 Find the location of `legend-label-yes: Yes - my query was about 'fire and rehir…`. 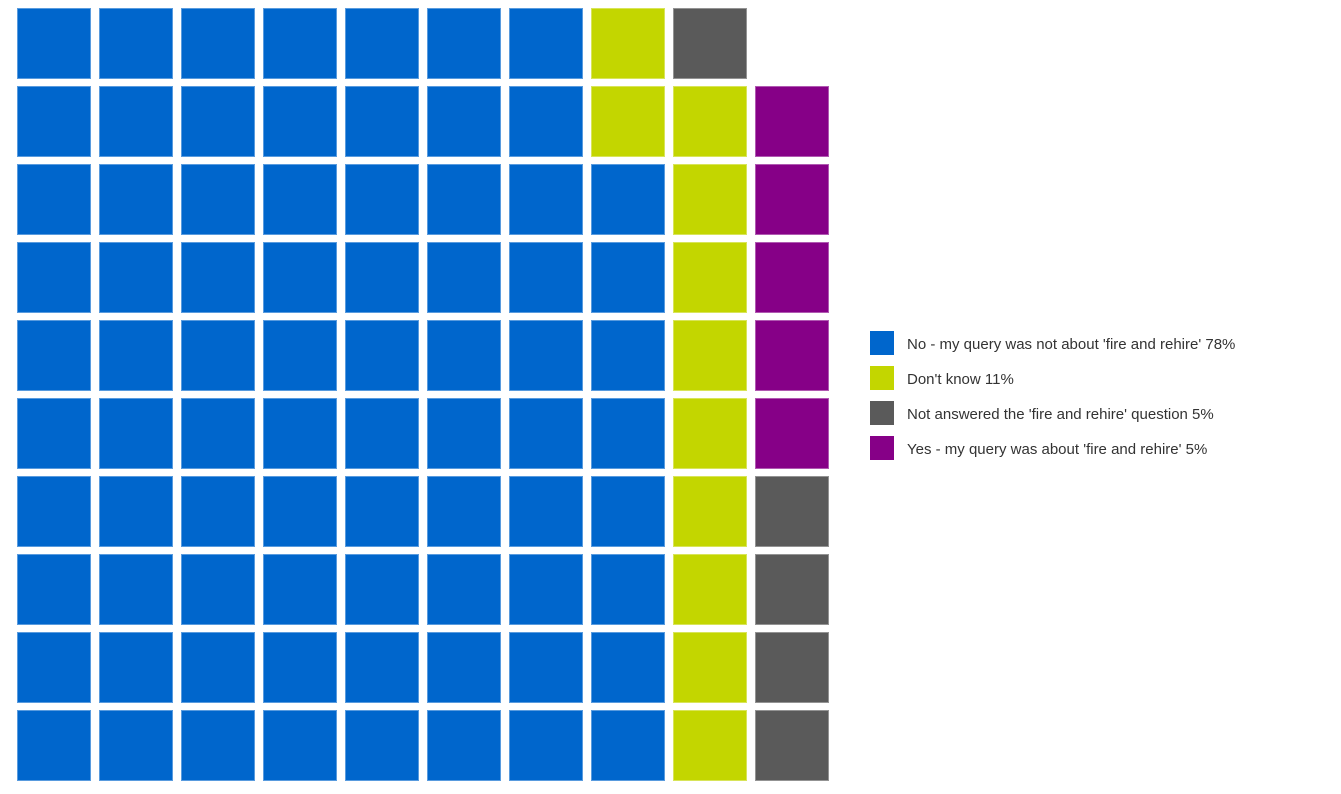

legend-label-yes: Yes - my query was about 'fire and rehir… is located at coordinates (1057, 449).